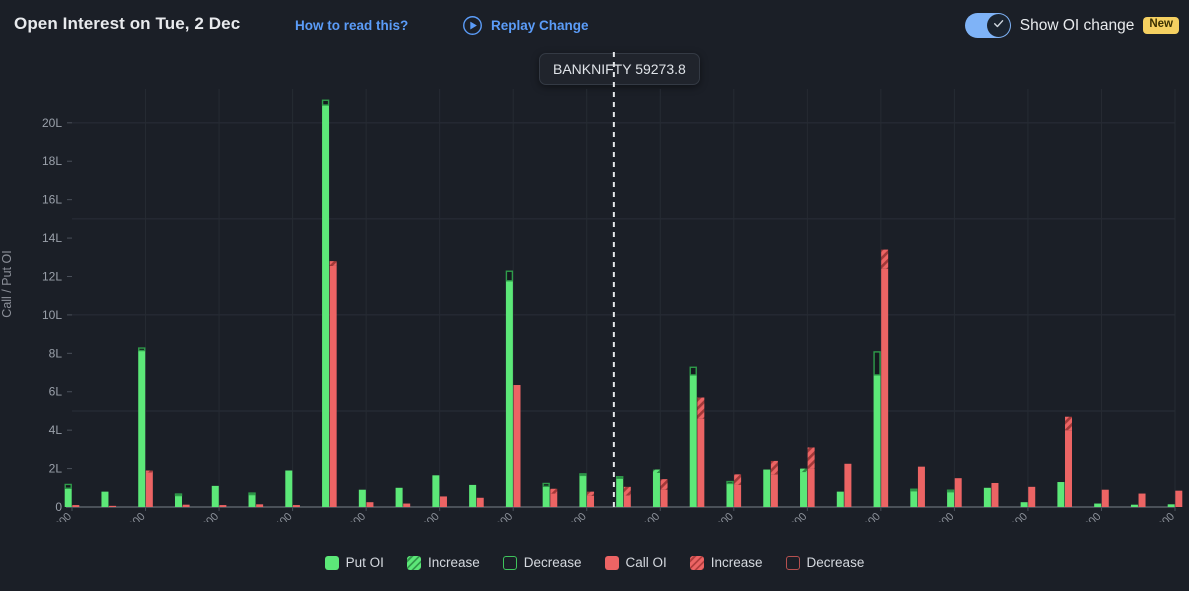  What do you see at coordinates (352, 25) in the screenshot?
I see `how-to-read-link: How to read this?` at bounding box center [352, 25].